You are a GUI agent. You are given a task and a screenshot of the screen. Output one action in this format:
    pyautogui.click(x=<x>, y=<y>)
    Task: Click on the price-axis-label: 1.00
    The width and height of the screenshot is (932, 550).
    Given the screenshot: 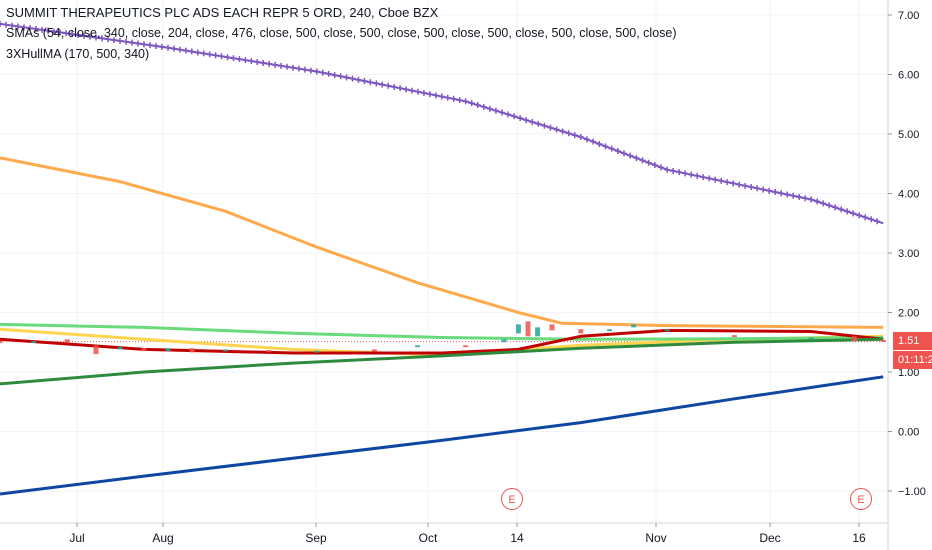 What is the action you would take?
    pyautogui.click(x=908, y=373)
    